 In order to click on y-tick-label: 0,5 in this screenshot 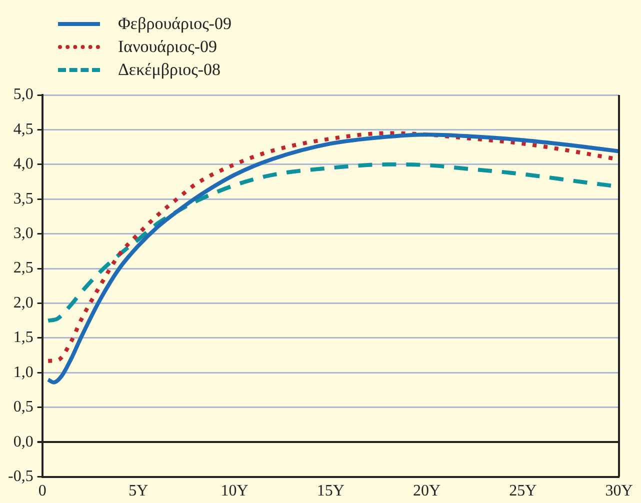, I will do `click(23, 407)`.